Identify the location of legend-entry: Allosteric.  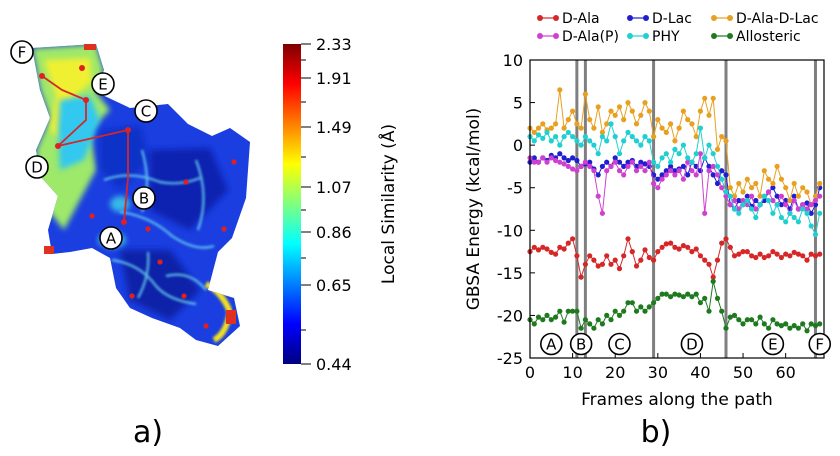
(756, 37).